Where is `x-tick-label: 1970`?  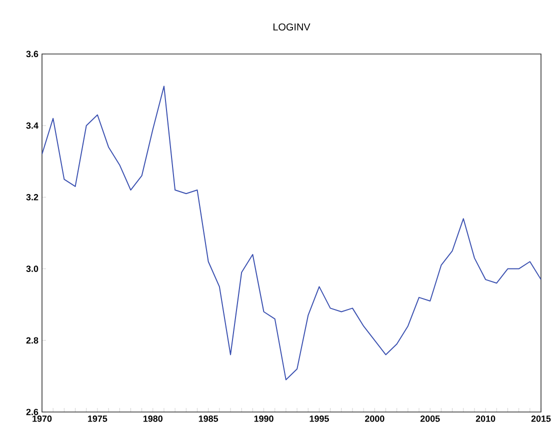 x-tick-label: 1970 is located at coordinates (42, 419).